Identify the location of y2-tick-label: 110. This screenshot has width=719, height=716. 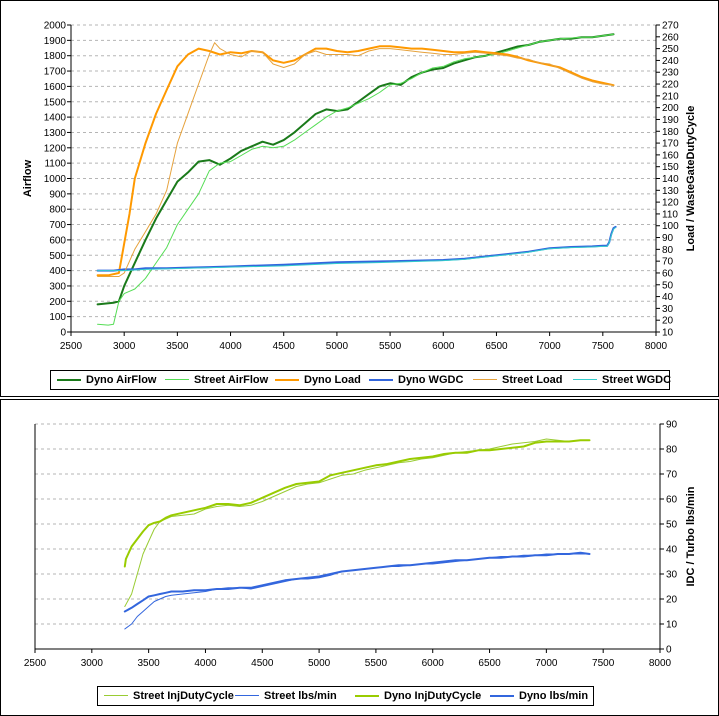
(670, 214).